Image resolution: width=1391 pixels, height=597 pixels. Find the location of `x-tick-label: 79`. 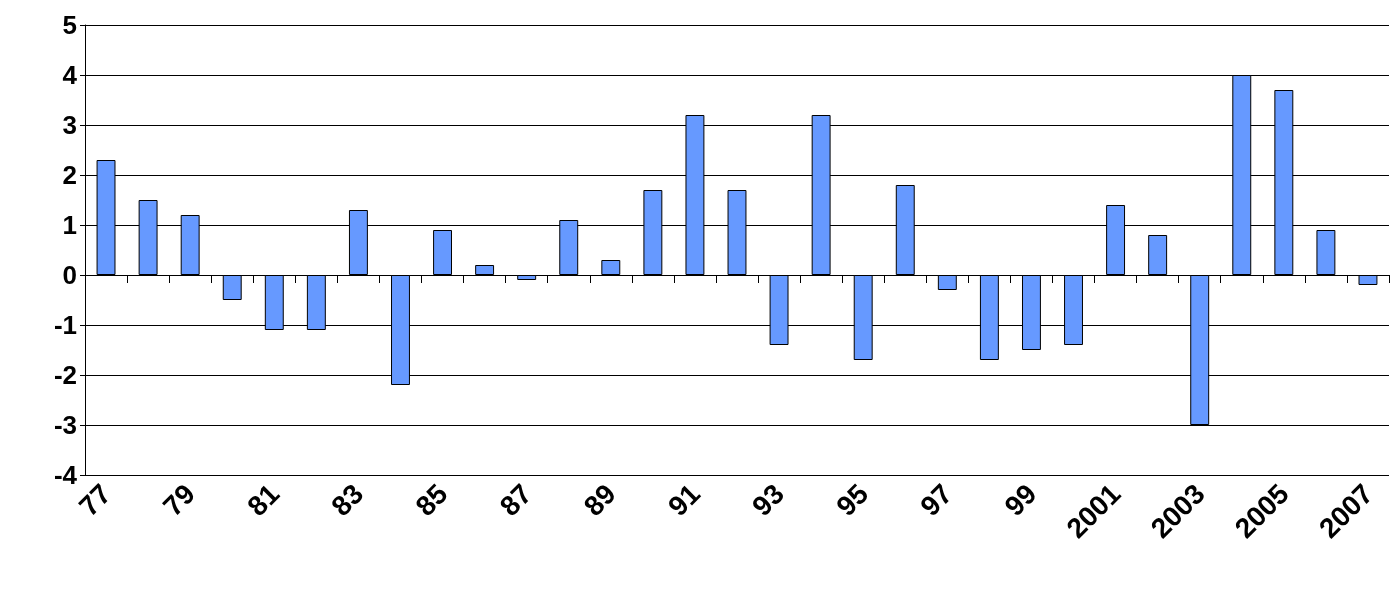

x-tick-label: 79 is located at coordinates (179, 500).